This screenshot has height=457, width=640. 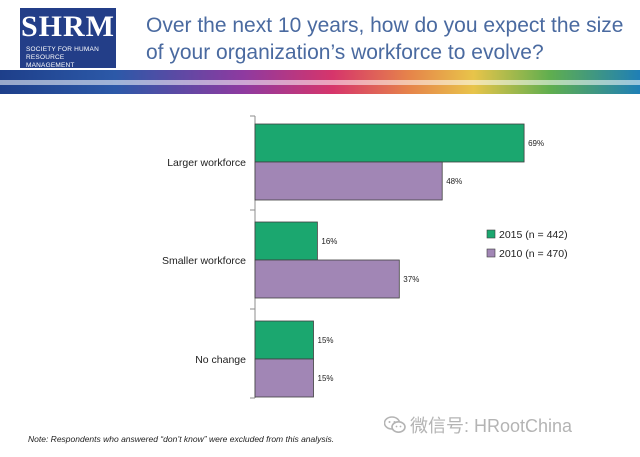 I want to click on wechat-icon, so click(x=394, y=427).